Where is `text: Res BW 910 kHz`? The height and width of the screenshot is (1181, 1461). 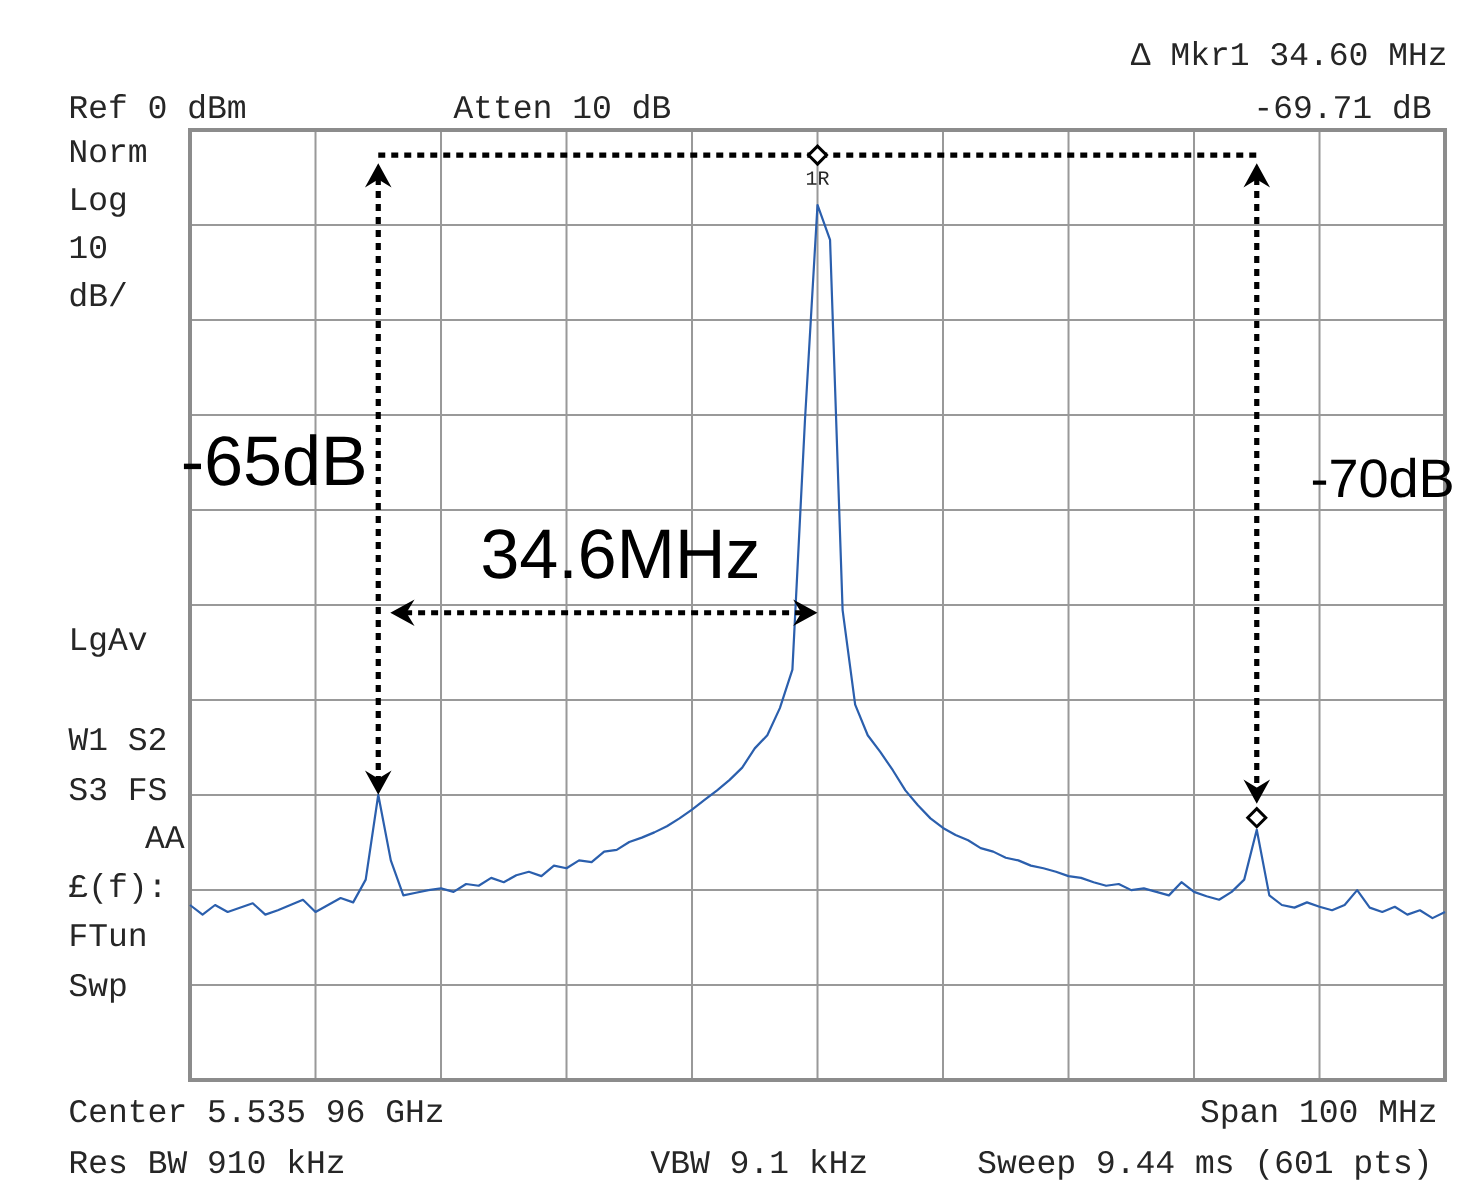 text: Res BW 910 kHz is located at coordinates (207, 1161).